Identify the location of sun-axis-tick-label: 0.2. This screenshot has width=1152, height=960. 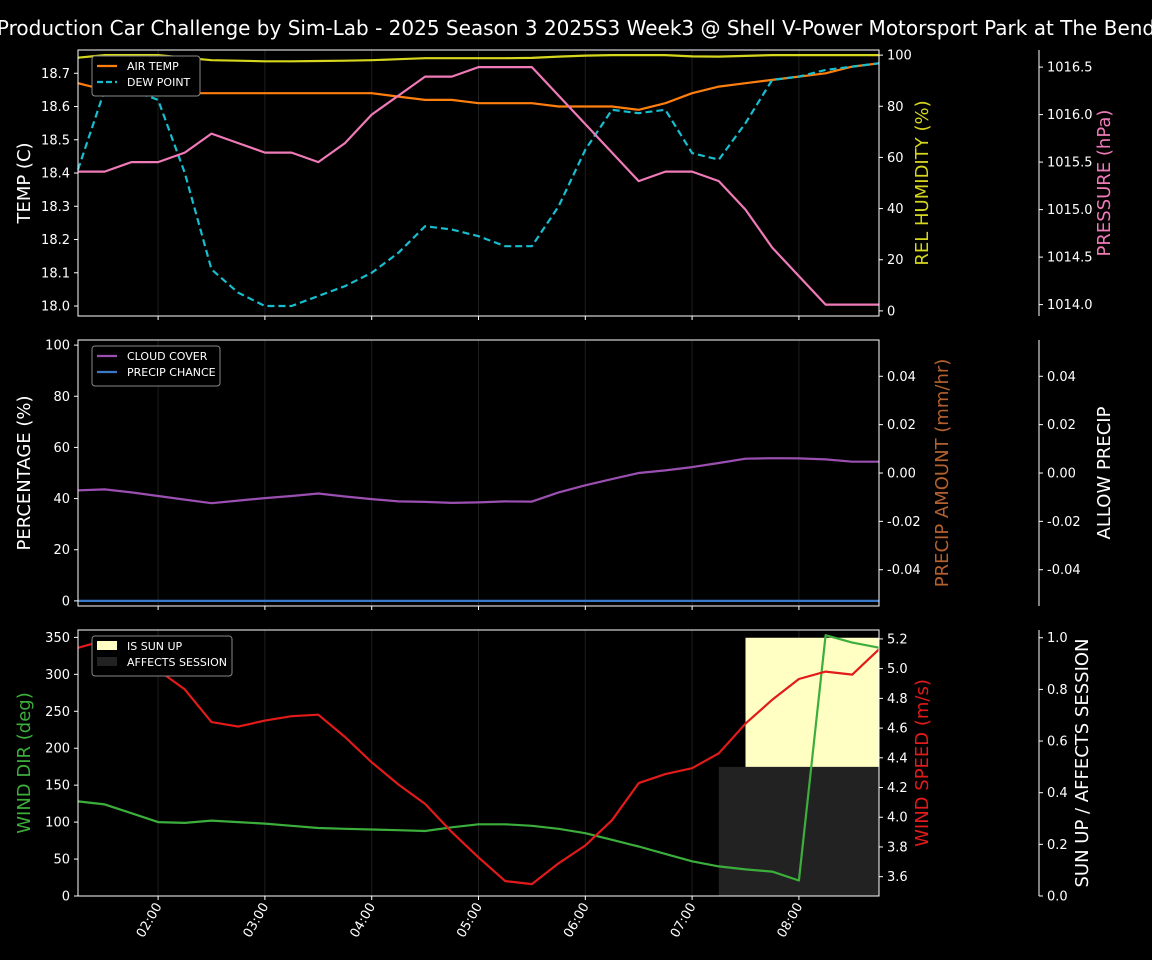
(1057, 845).